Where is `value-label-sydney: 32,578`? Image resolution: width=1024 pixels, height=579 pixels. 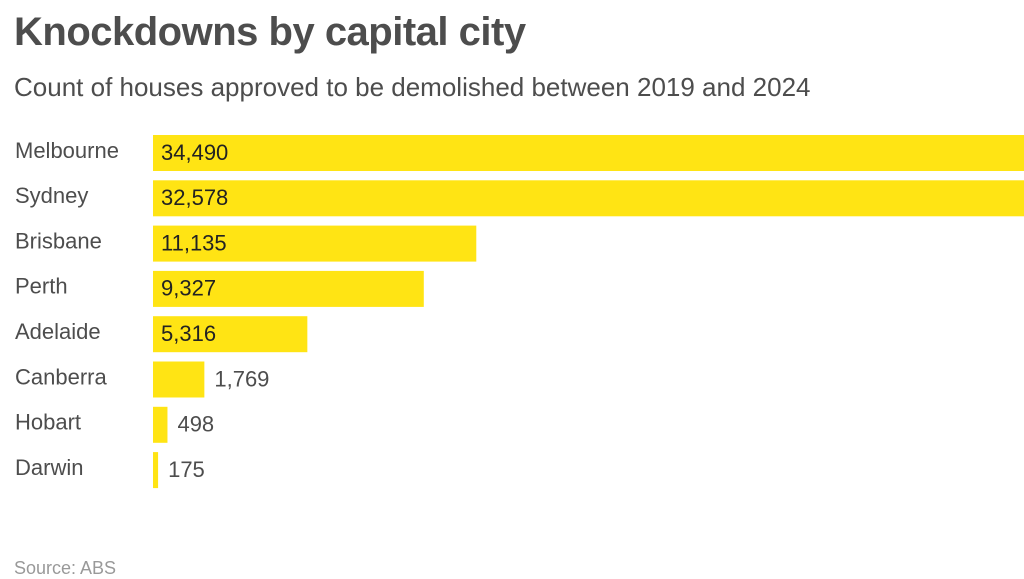
value-label-sydney: 32,578 is located at coordinates (194, 197).